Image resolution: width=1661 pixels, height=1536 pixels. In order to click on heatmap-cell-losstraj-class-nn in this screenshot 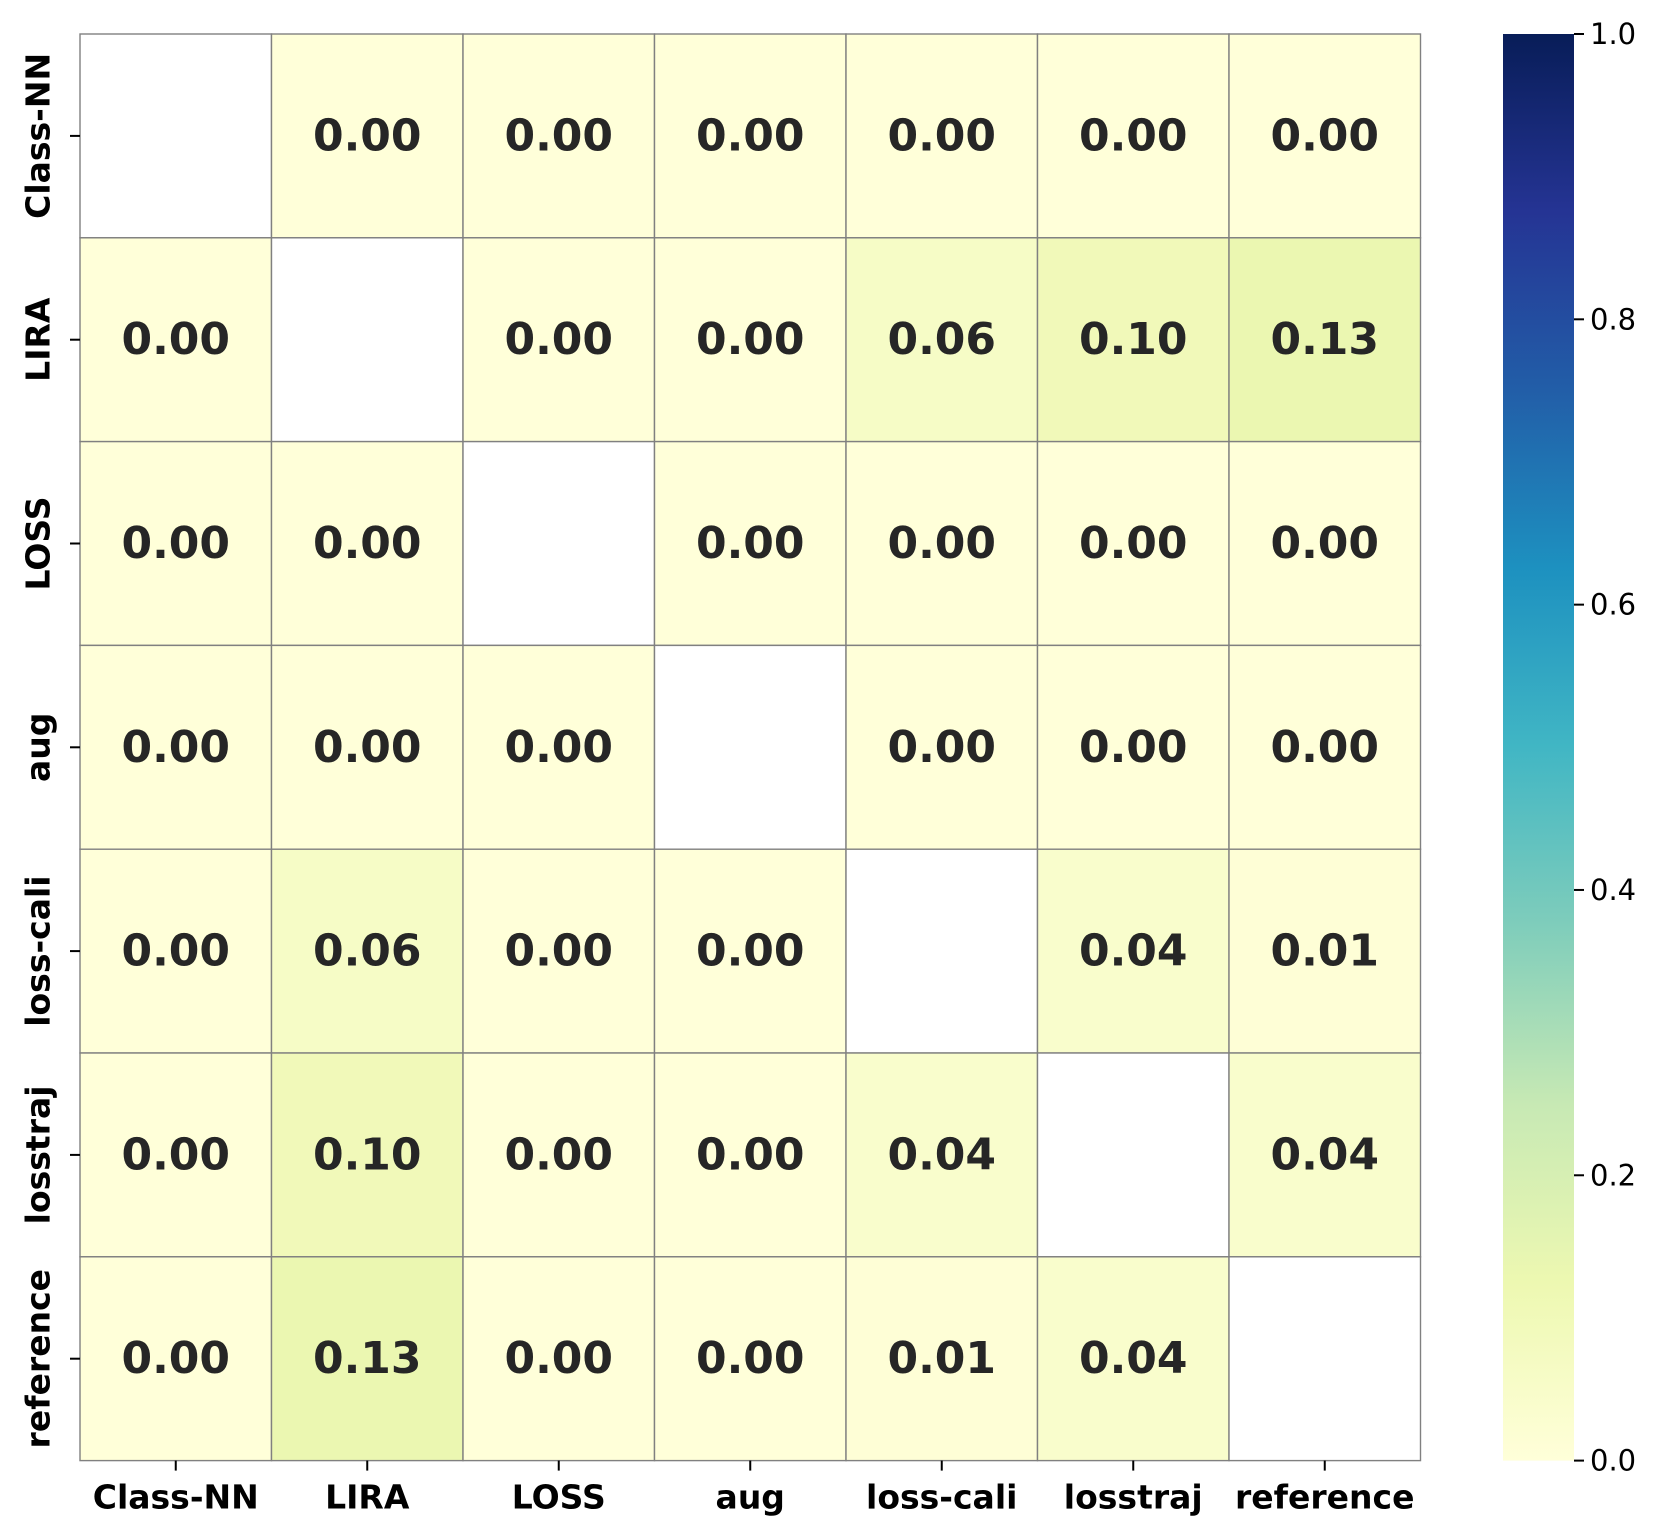, I will do `click(176, 1155)`.